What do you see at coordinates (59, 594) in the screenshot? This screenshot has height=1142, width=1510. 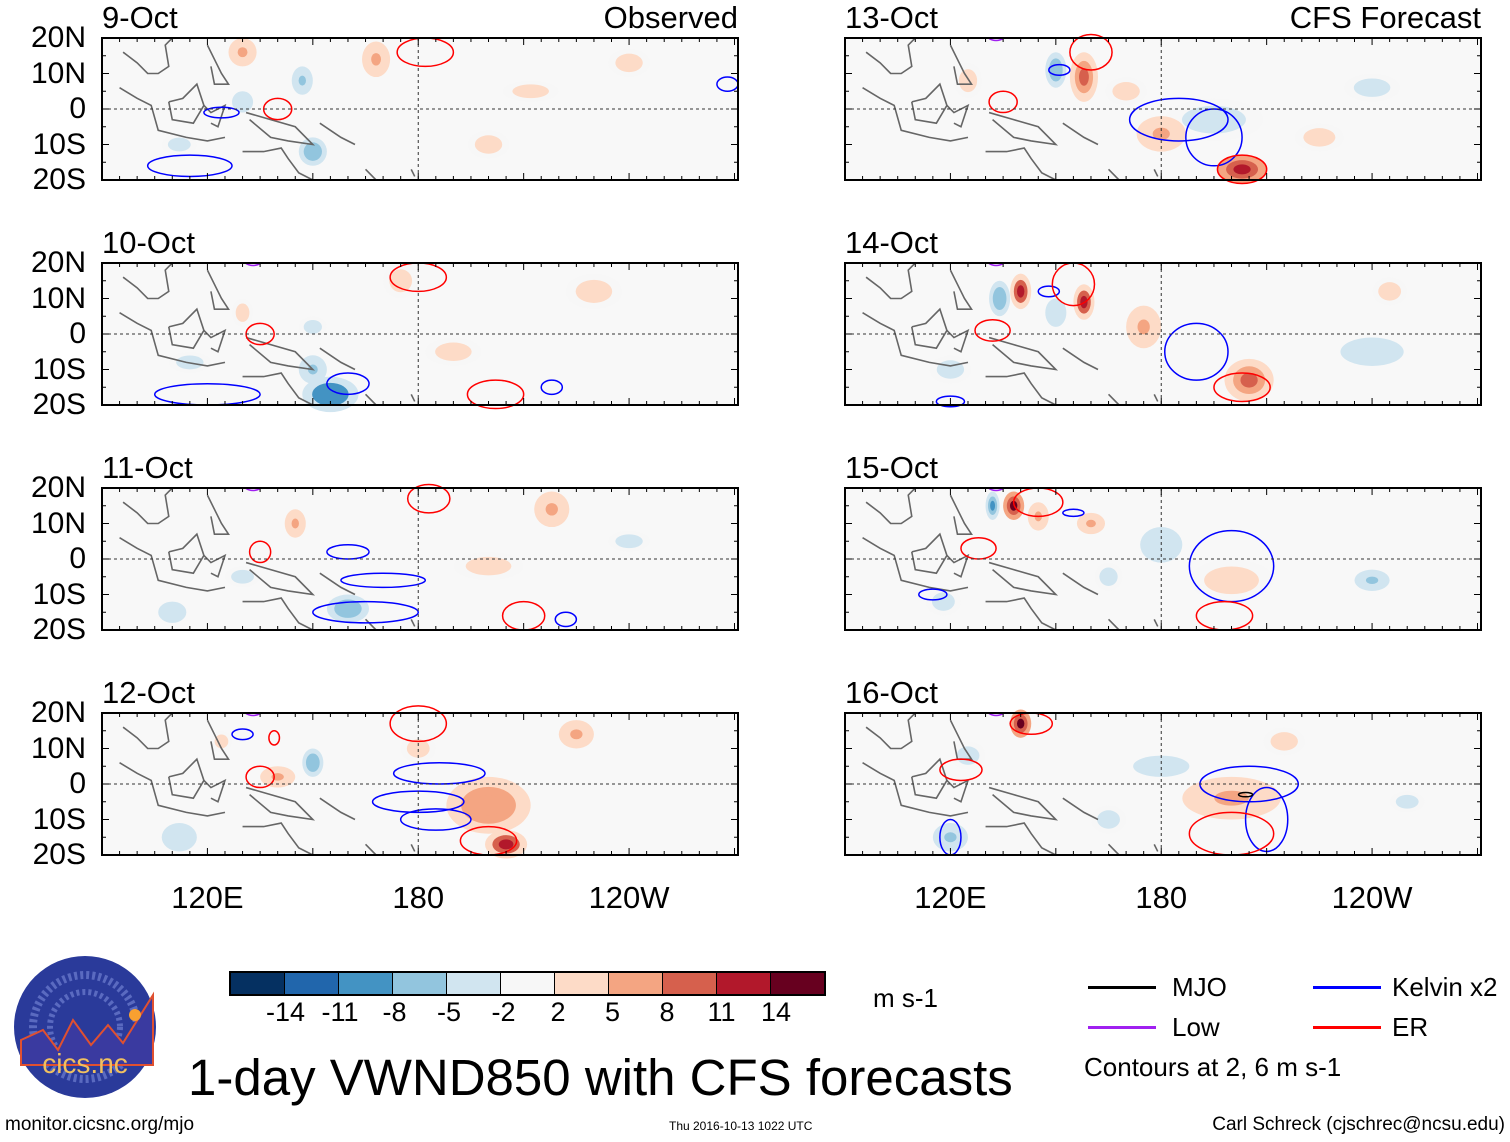 I see `lat-label: 10S` at bounding box center [59, 594].